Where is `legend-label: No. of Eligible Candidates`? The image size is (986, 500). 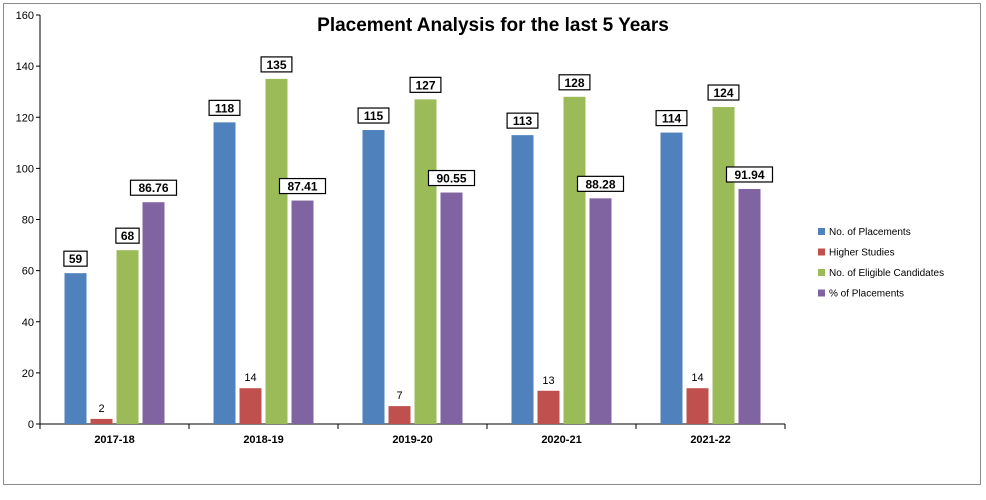
legend-label: No. of Eligible Candidates is located at coordinates (886, 273).